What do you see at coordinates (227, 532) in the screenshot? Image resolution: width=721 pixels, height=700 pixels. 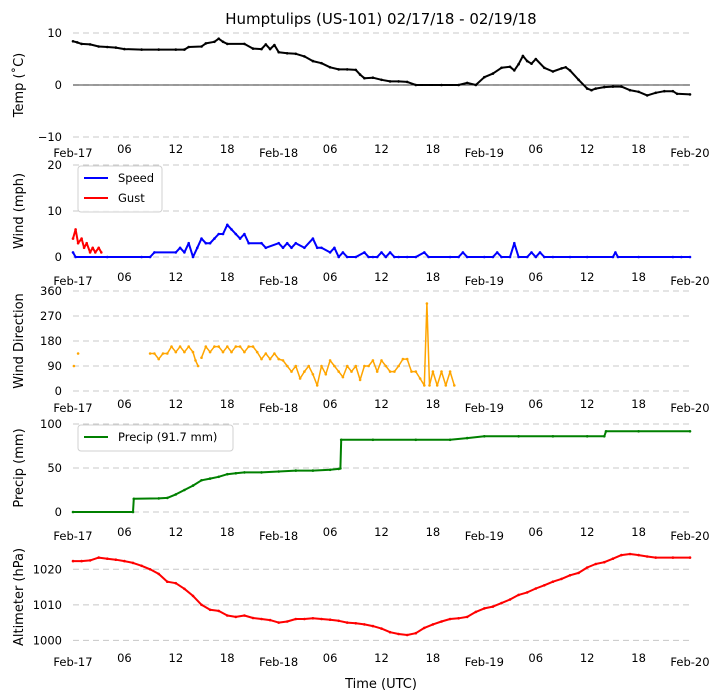 I see `x-tick-label: 18` at bounding box center [227, 532].